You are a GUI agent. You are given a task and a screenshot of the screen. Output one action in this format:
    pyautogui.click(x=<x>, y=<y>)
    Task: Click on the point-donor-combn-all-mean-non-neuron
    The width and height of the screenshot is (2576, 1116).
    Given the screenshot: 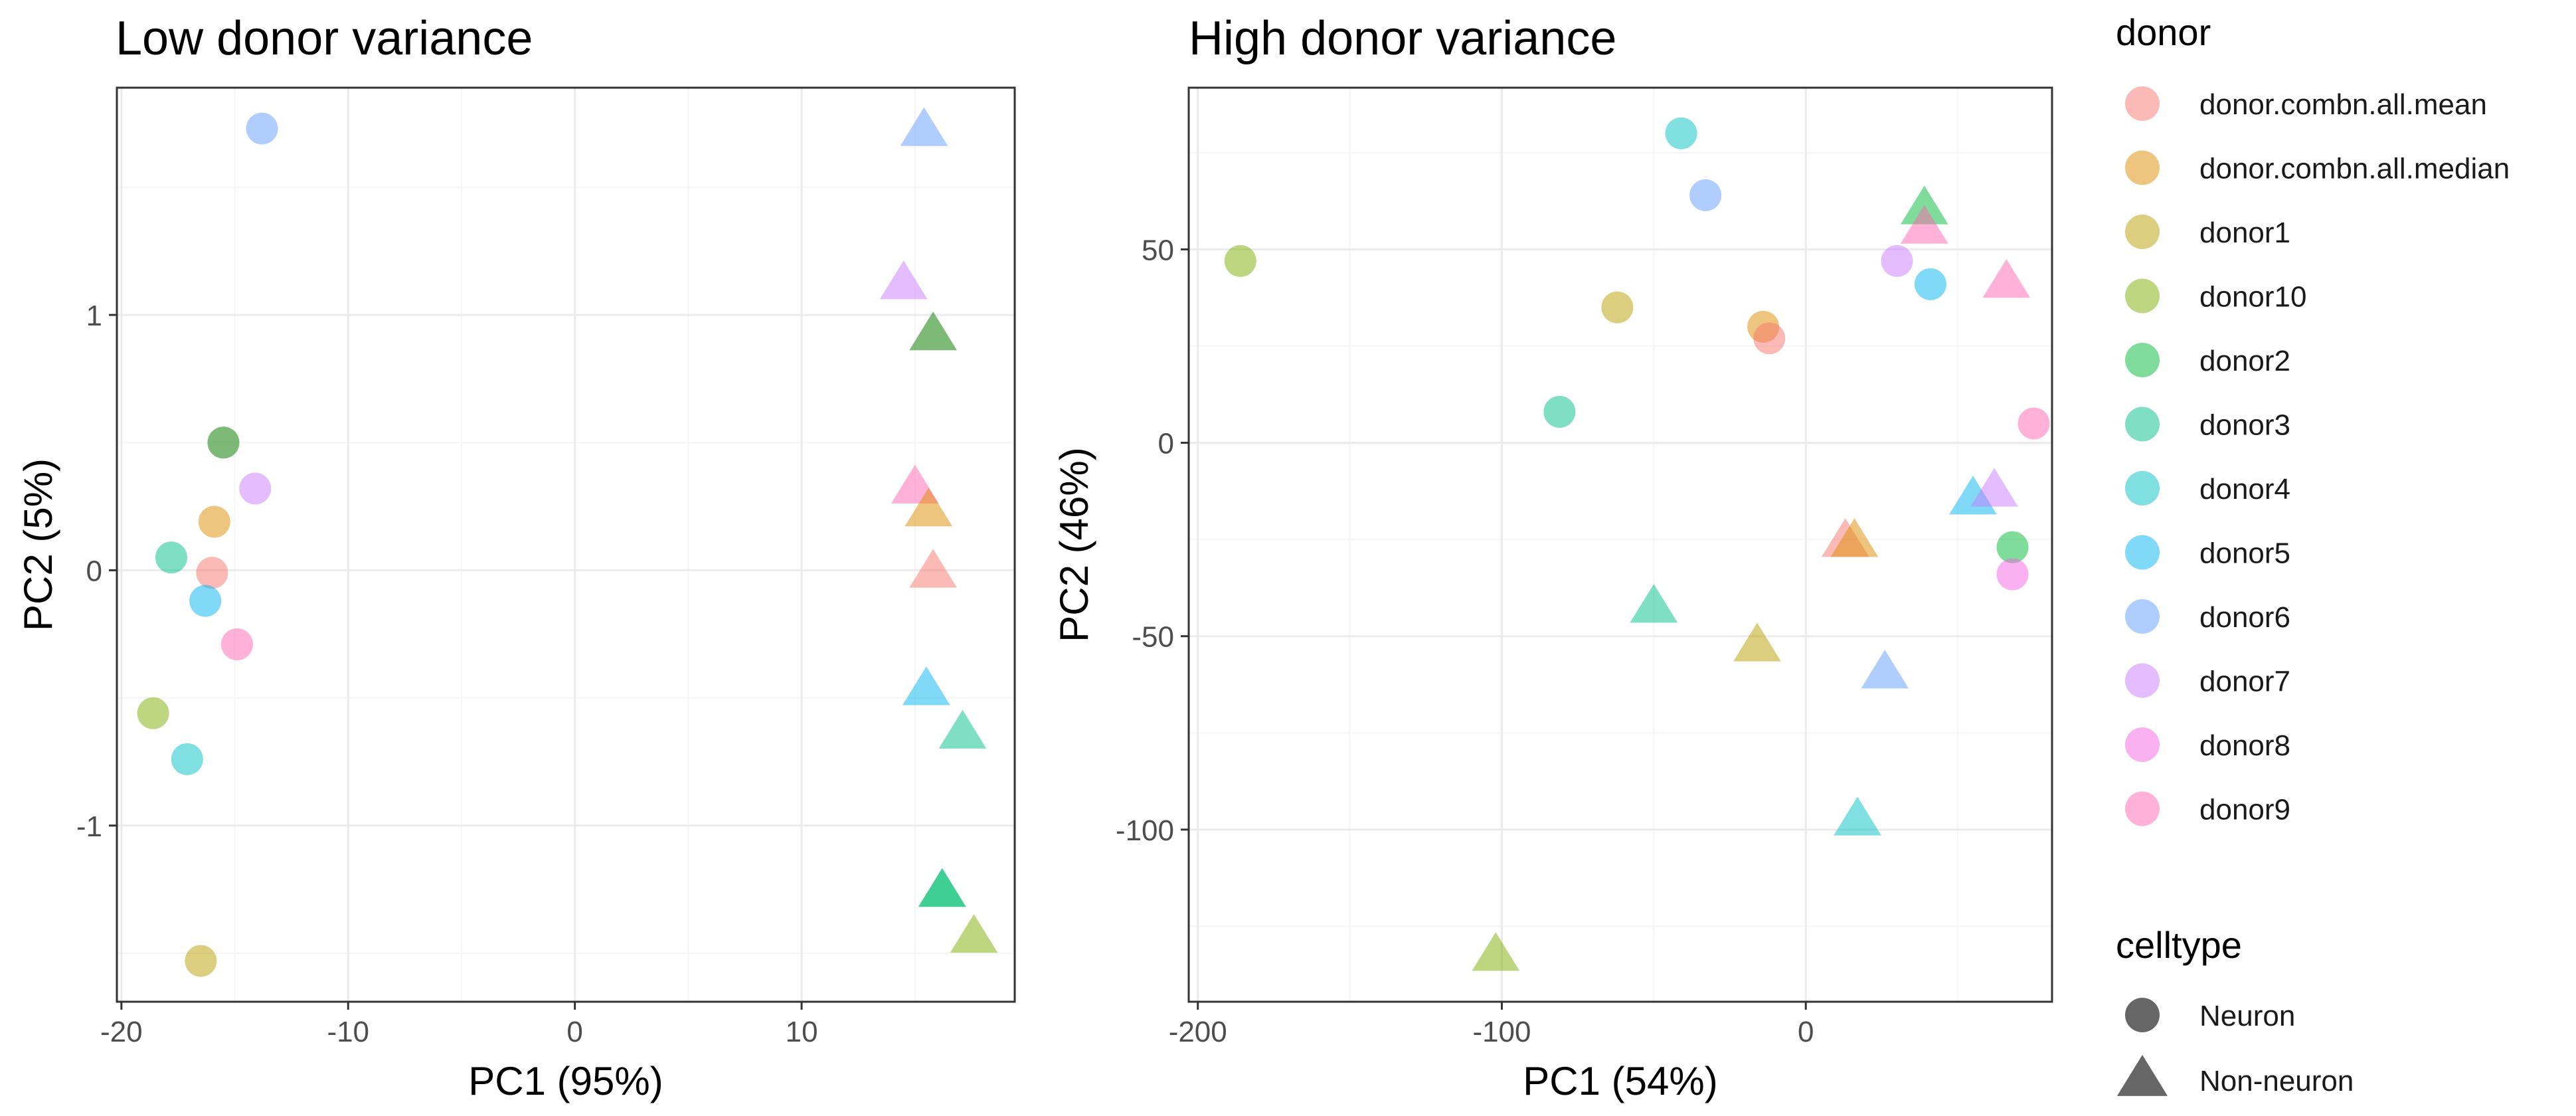 What is the action you would take?
    pyautogui.click(x=933, y=568)
    